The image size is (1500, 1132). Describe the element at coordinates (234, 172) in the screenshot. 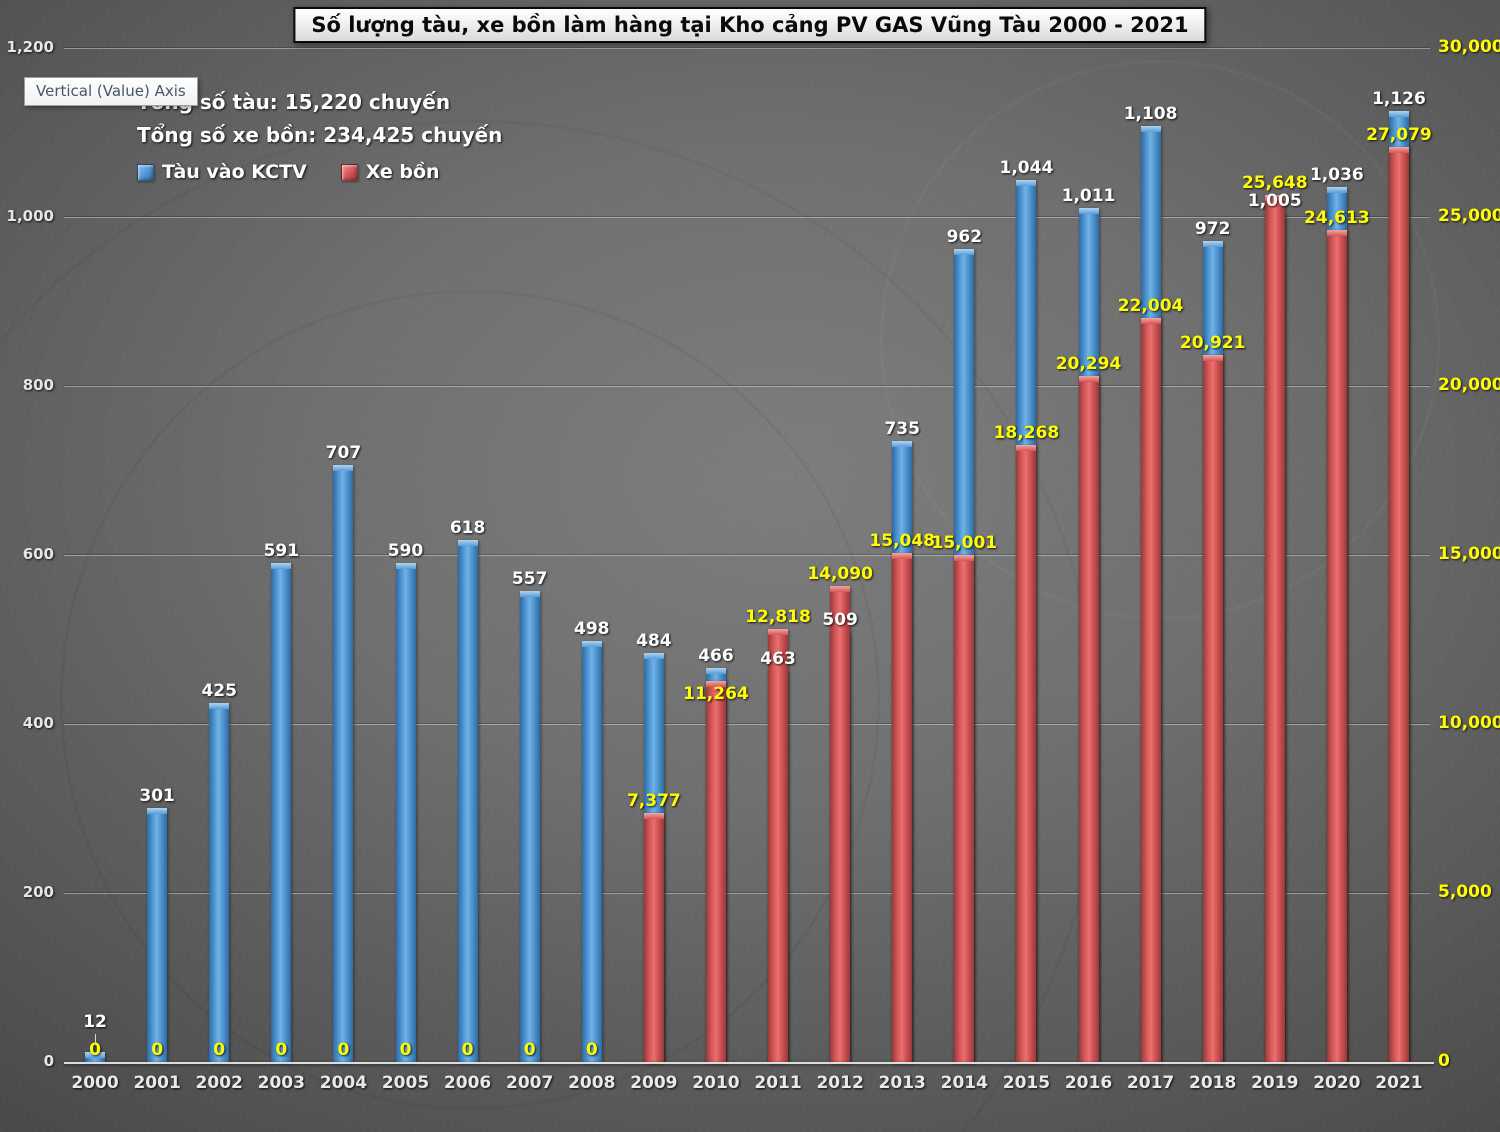

I see `legend-label-ships: Tàu vào KCTV` at that location.